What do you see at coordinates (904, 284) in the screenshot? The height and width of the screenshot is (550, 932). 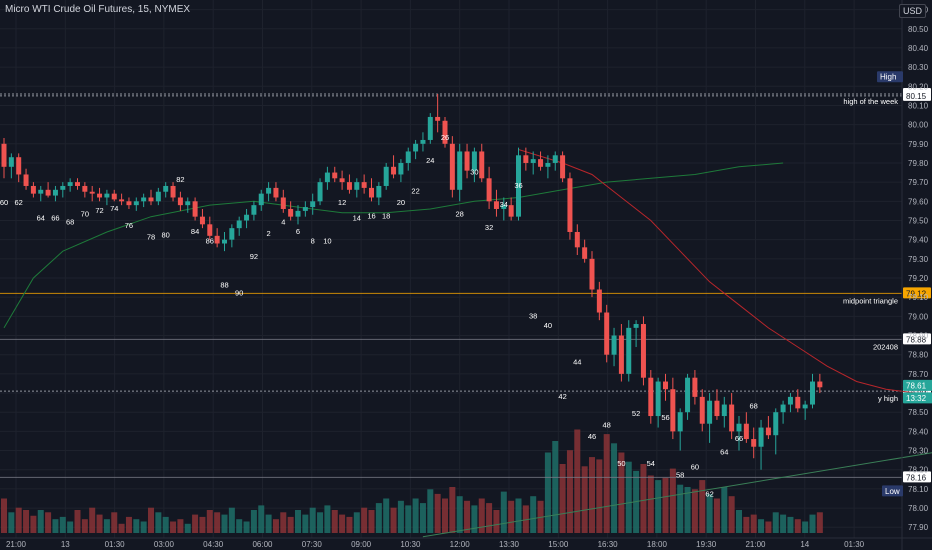 I see `axis-badges: High 78.61 13:32 Low` at bounding box center [904, 284].